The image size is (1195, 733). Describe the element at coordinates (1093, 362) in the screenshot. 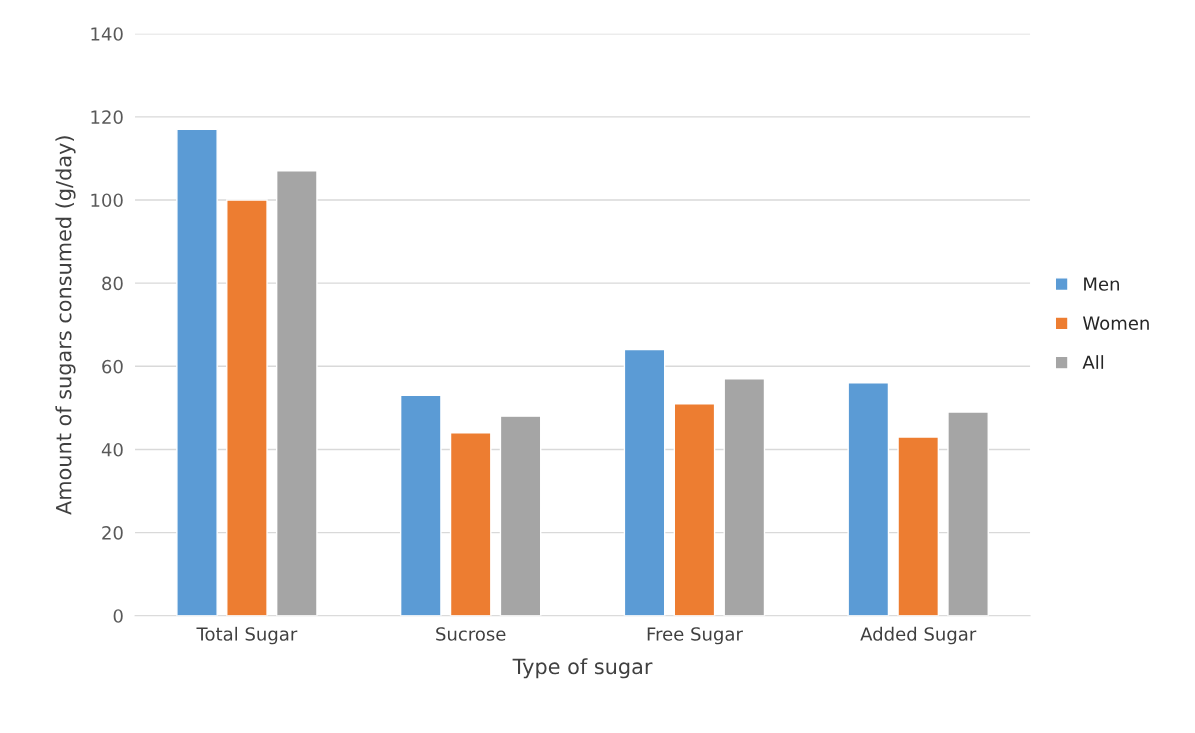

I see `legend-label: All` at that location.